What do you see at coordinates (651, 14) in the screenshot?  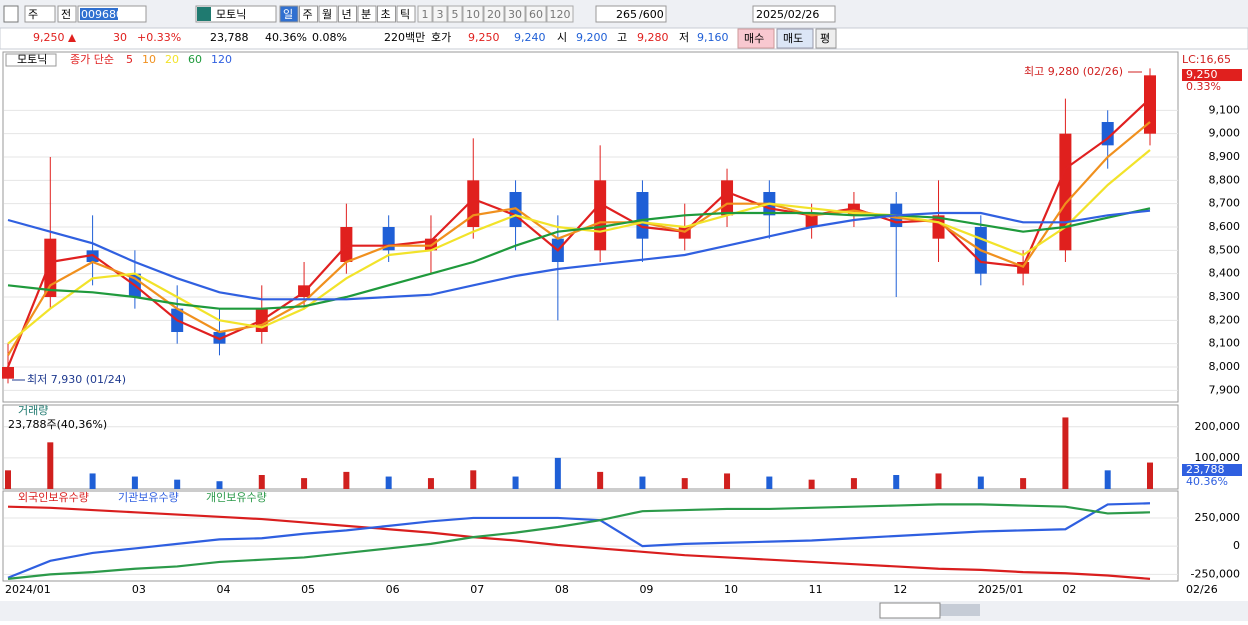 I see `count-max: /600` at bounding box center [651, 14].